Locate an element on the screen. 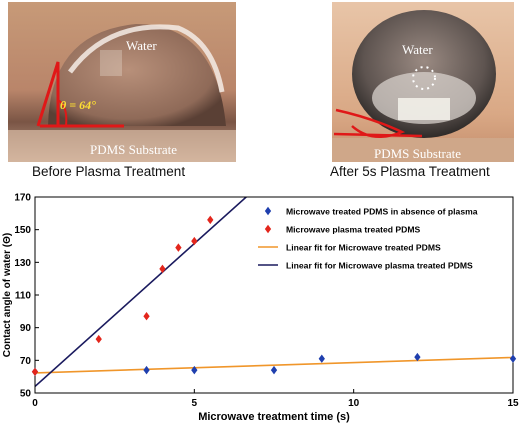 The height and width of the screenshot is (426, 520). y-tick-label: 90 is located at coordinates (26, 328).